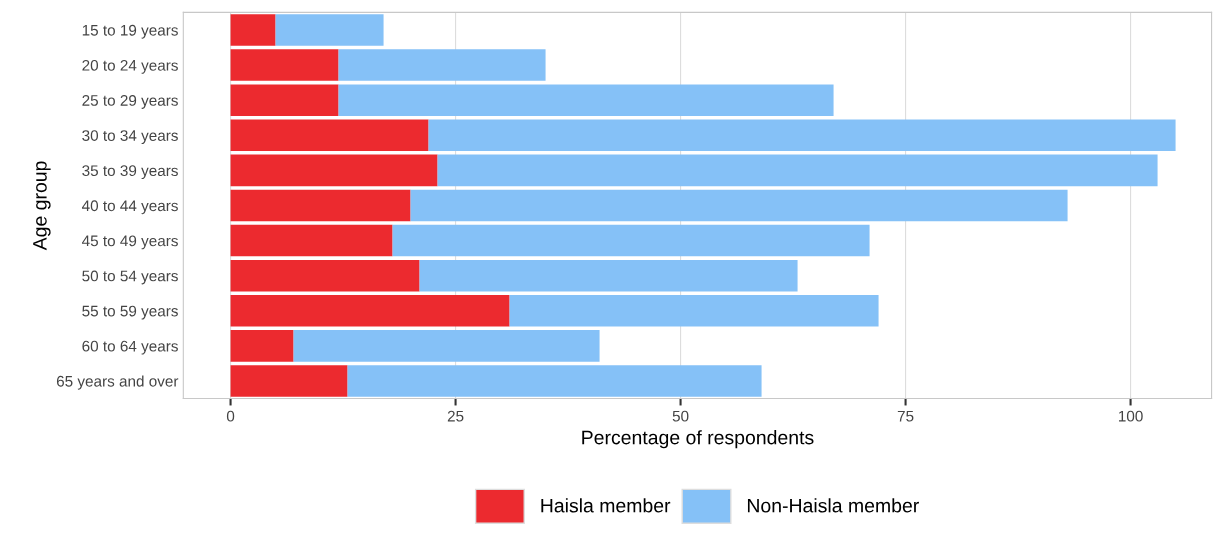 The image size is (1214, 540). I want to click on x-tick-label: 100, so click(1130, 416).